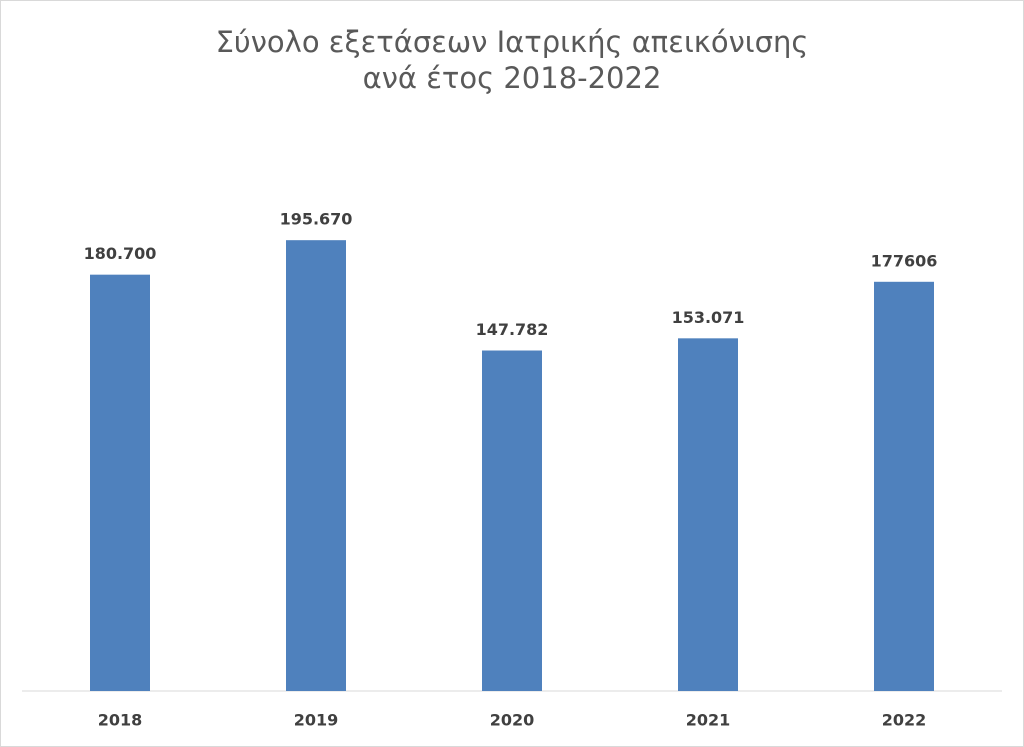 The image size is (1024, 747). What do you see at coordinates (904, 720) in the screenshot?
I see `x-tick-label: 2022` at bounding box center [904, 720].